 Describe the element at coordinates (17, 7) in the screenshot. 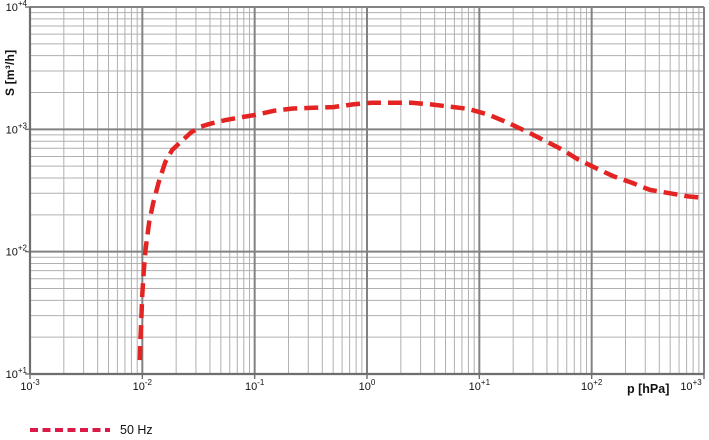

I see `y-tick-label: 10+4` at that location.